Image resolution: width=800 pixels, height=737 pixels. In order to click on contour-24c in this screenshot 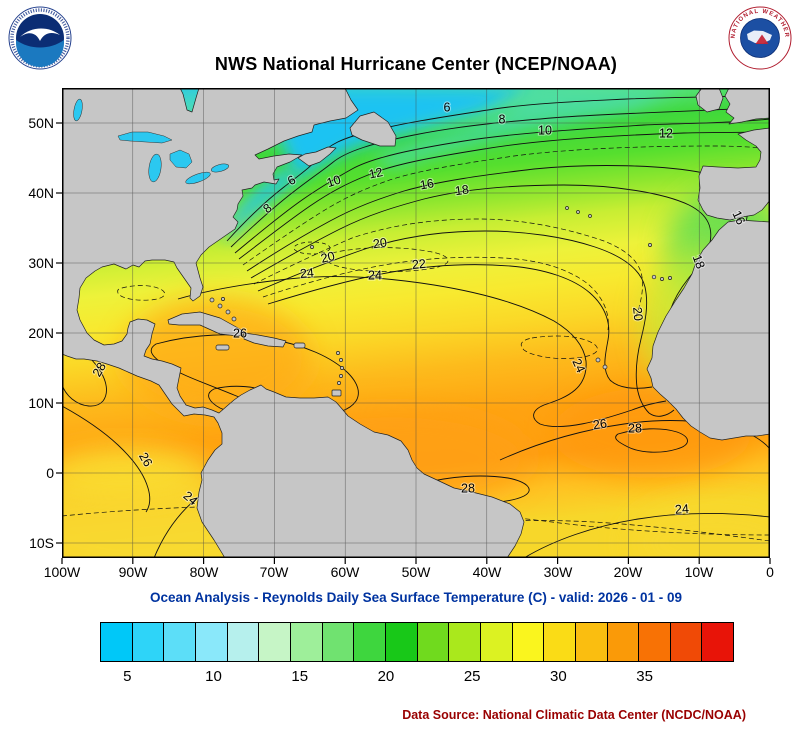, I will do `click(422, 352)`.